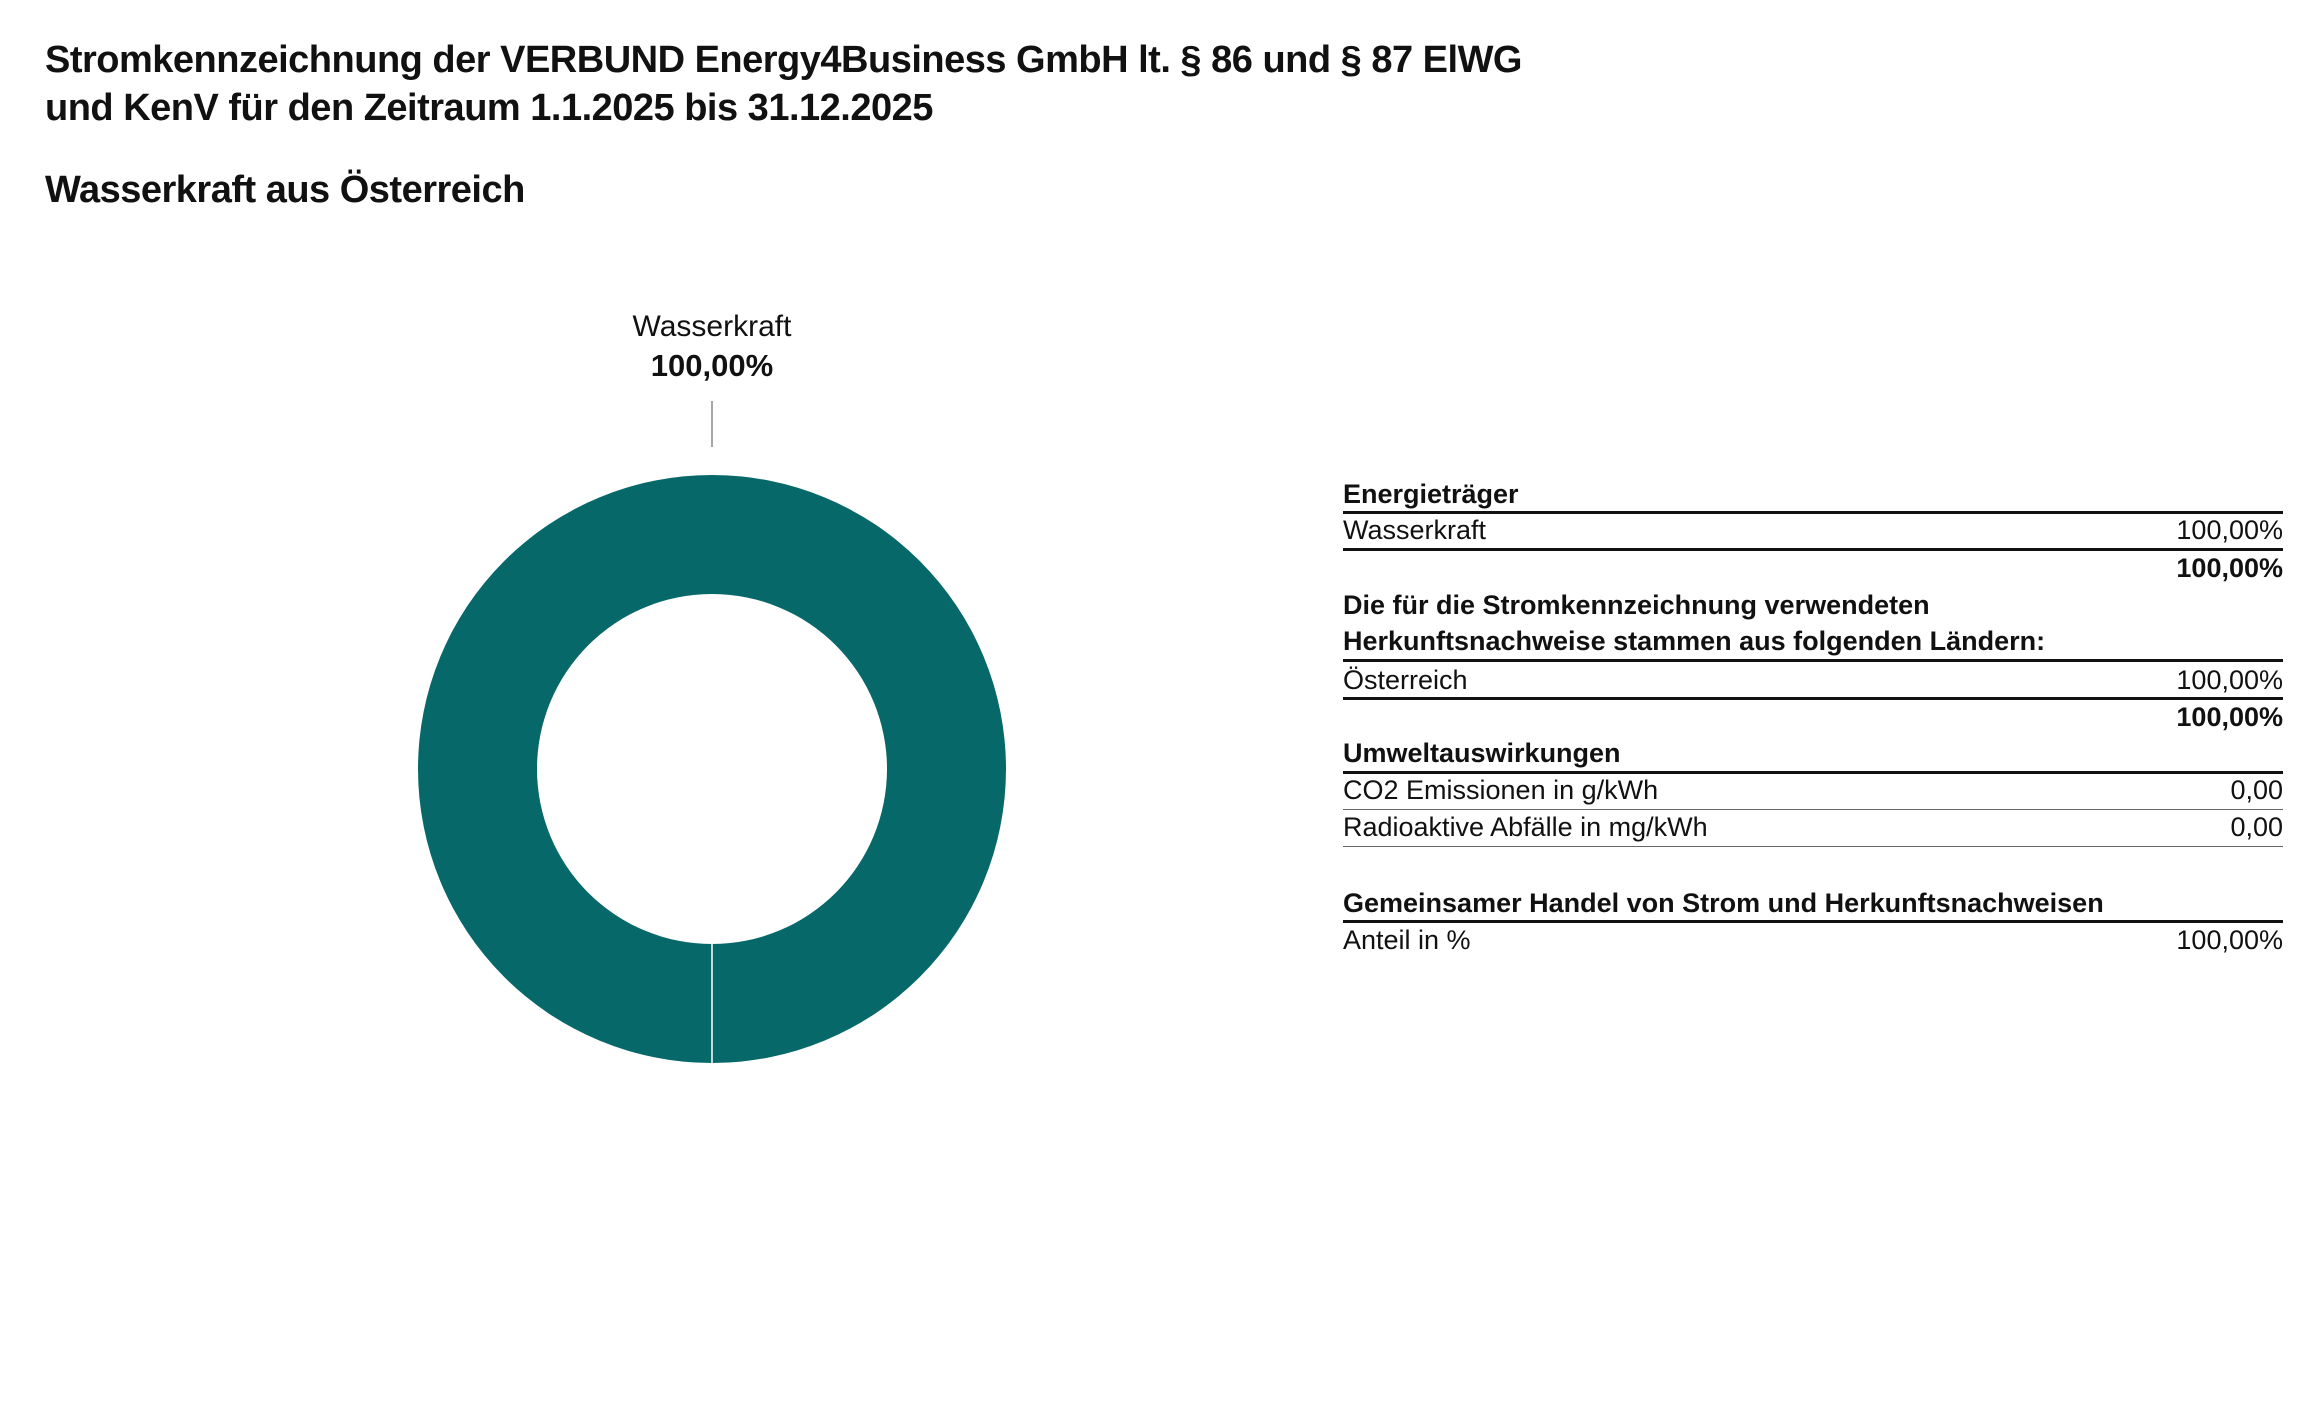  Describe the element at coordinates (1431, 494) in the screenshot. I see `energy-heading-label: Energieträger` at that location.